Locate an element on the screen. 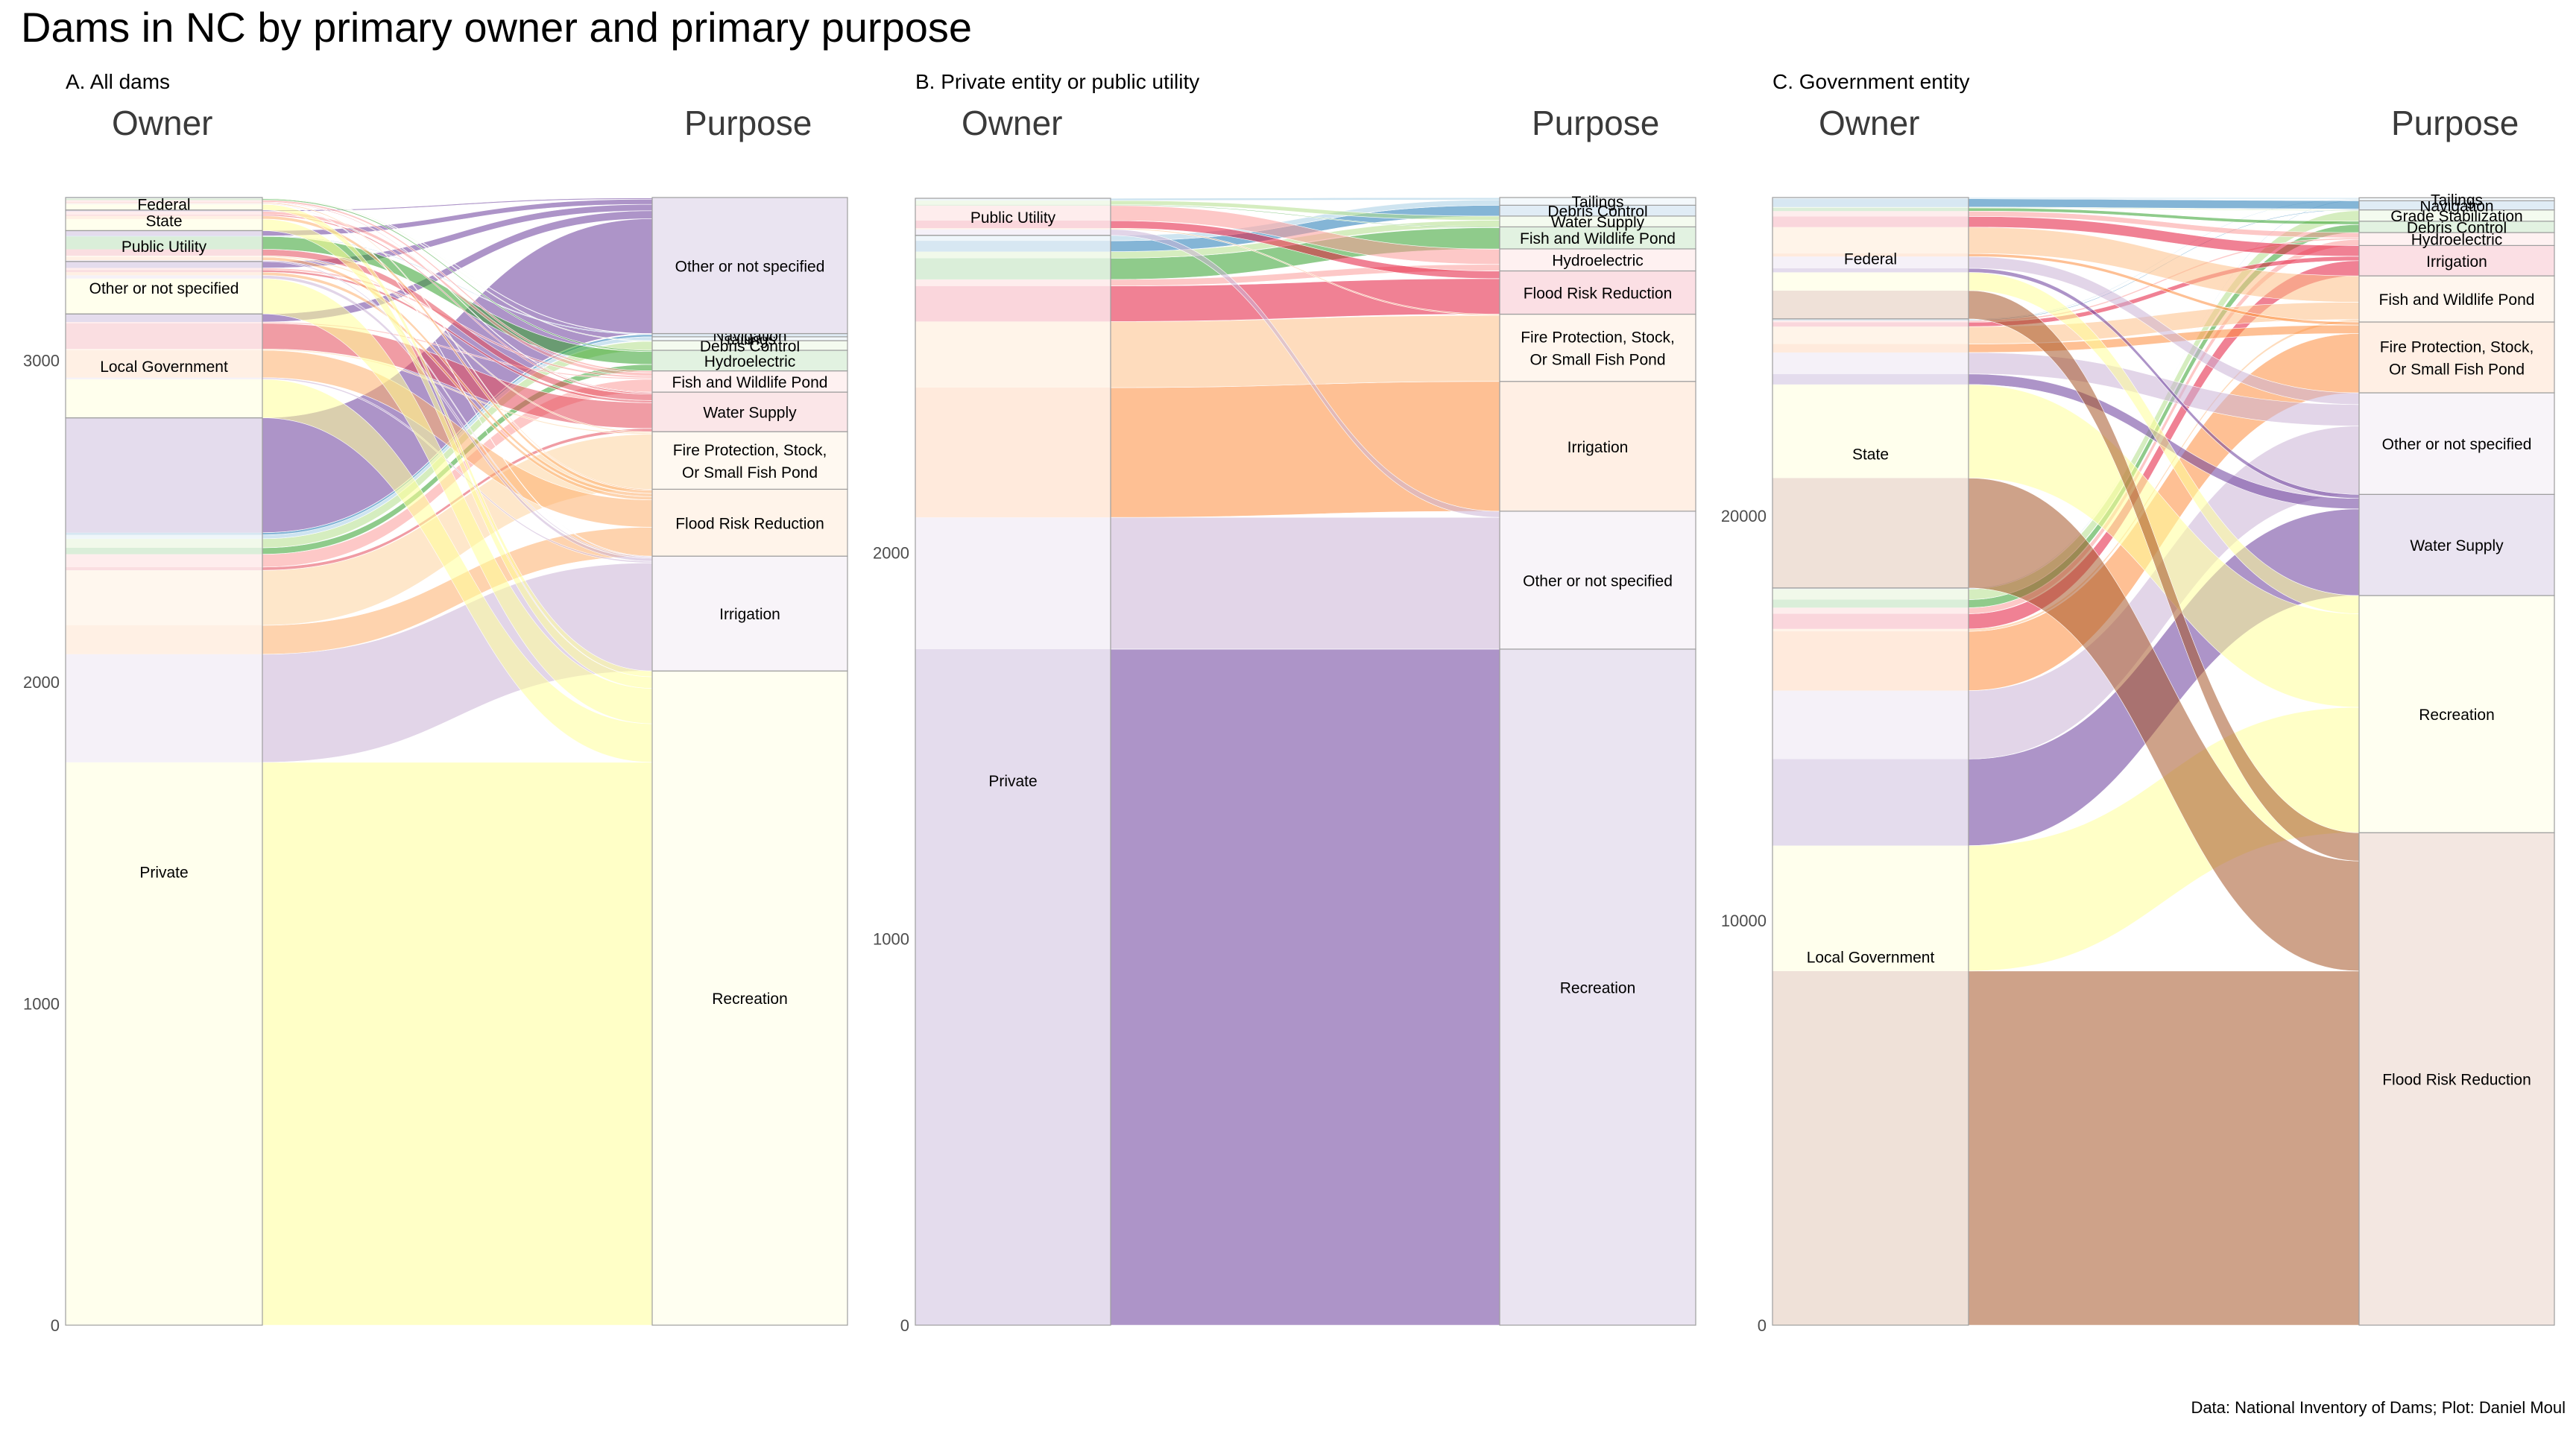 The width and height of the screenshot is (2576, 1431). owner-segment-private-fire-protection-stock-or-small-fish-pond is located at coordinates (1013, 355).